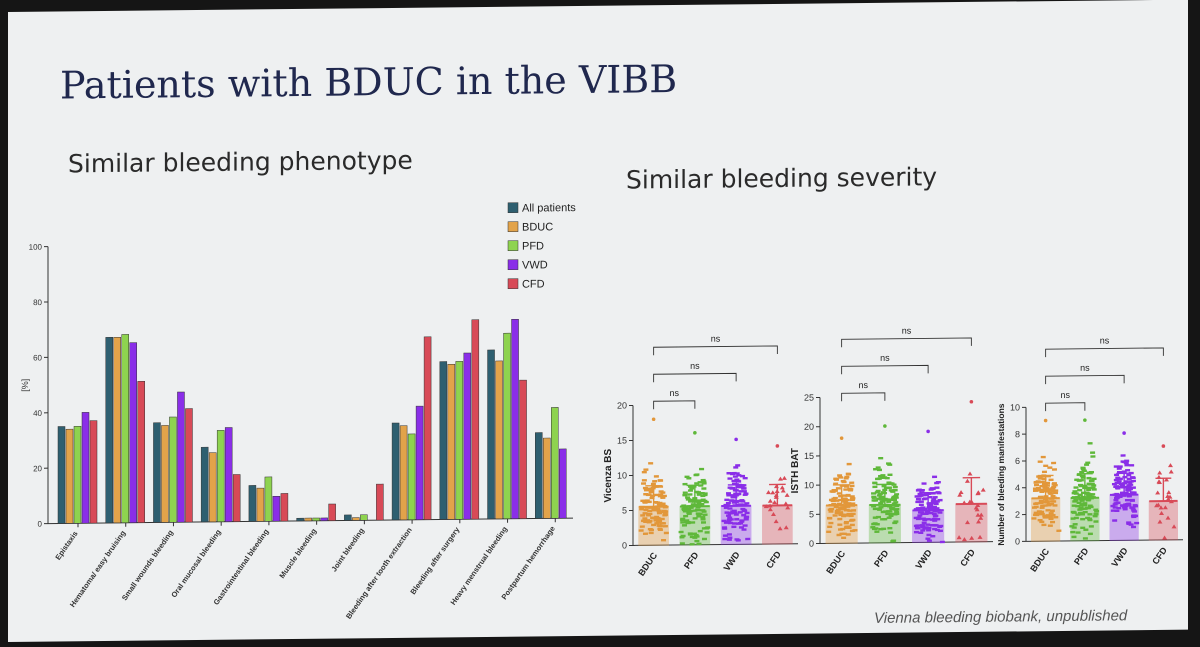 The width and height of the screenshot is (1200, 647). I want to click on dot-x-tick-label: VWD, so click(732, 560).